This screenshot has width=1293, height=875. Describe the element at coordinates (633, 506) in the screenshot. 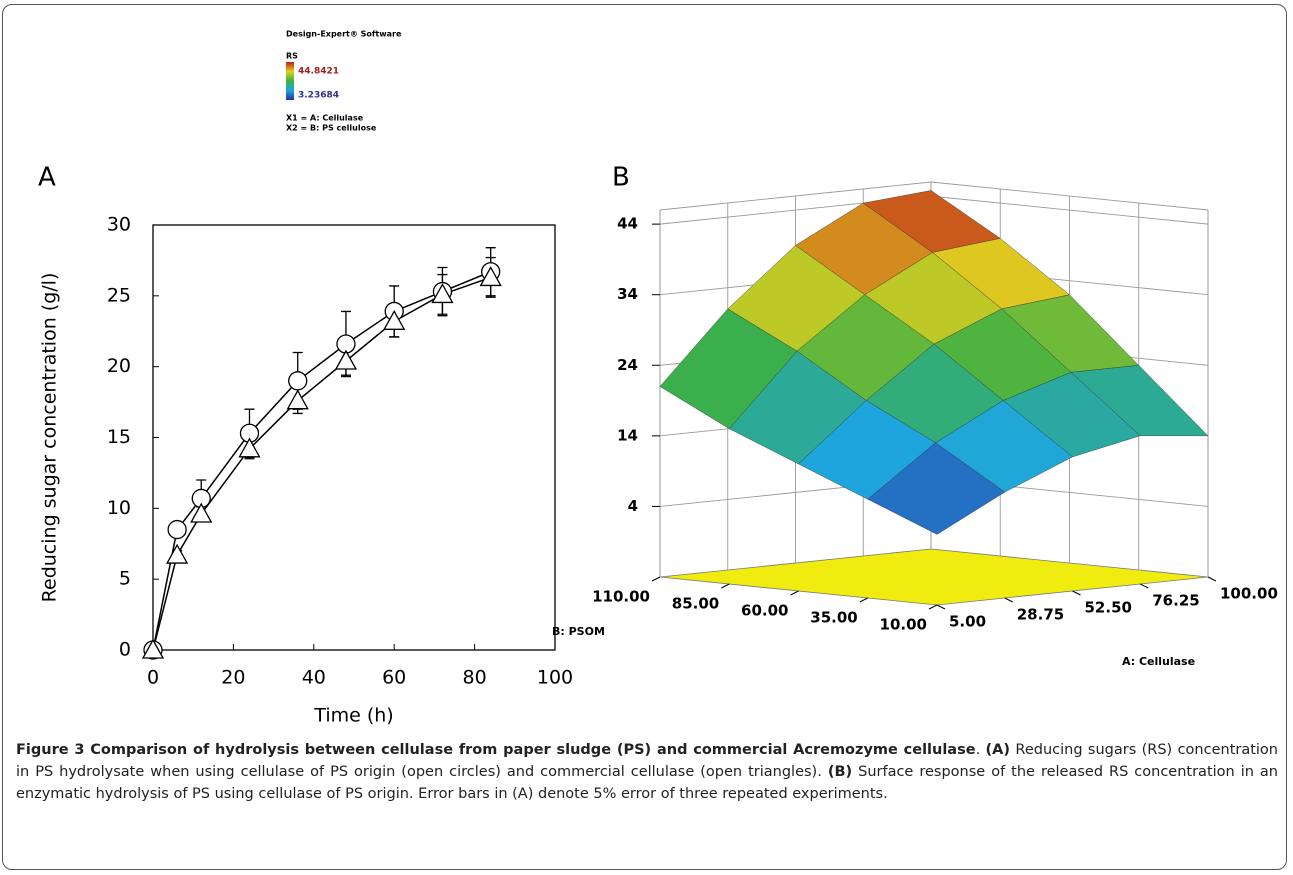

I see `z-tick-label: 4` at that location.